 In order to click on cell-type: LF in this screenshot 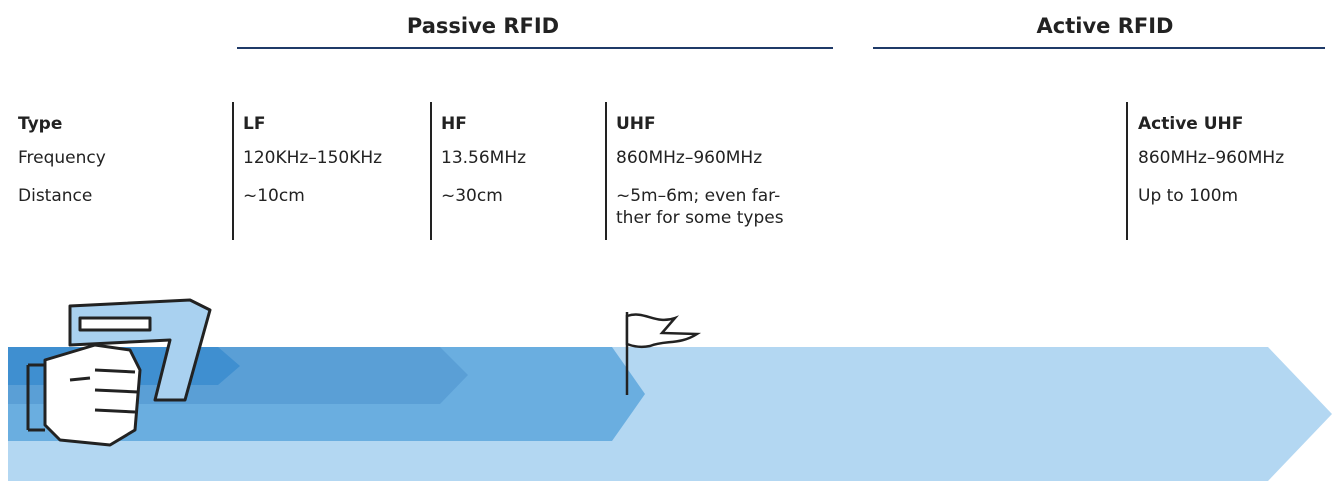, I will do `click(254, 124)`.